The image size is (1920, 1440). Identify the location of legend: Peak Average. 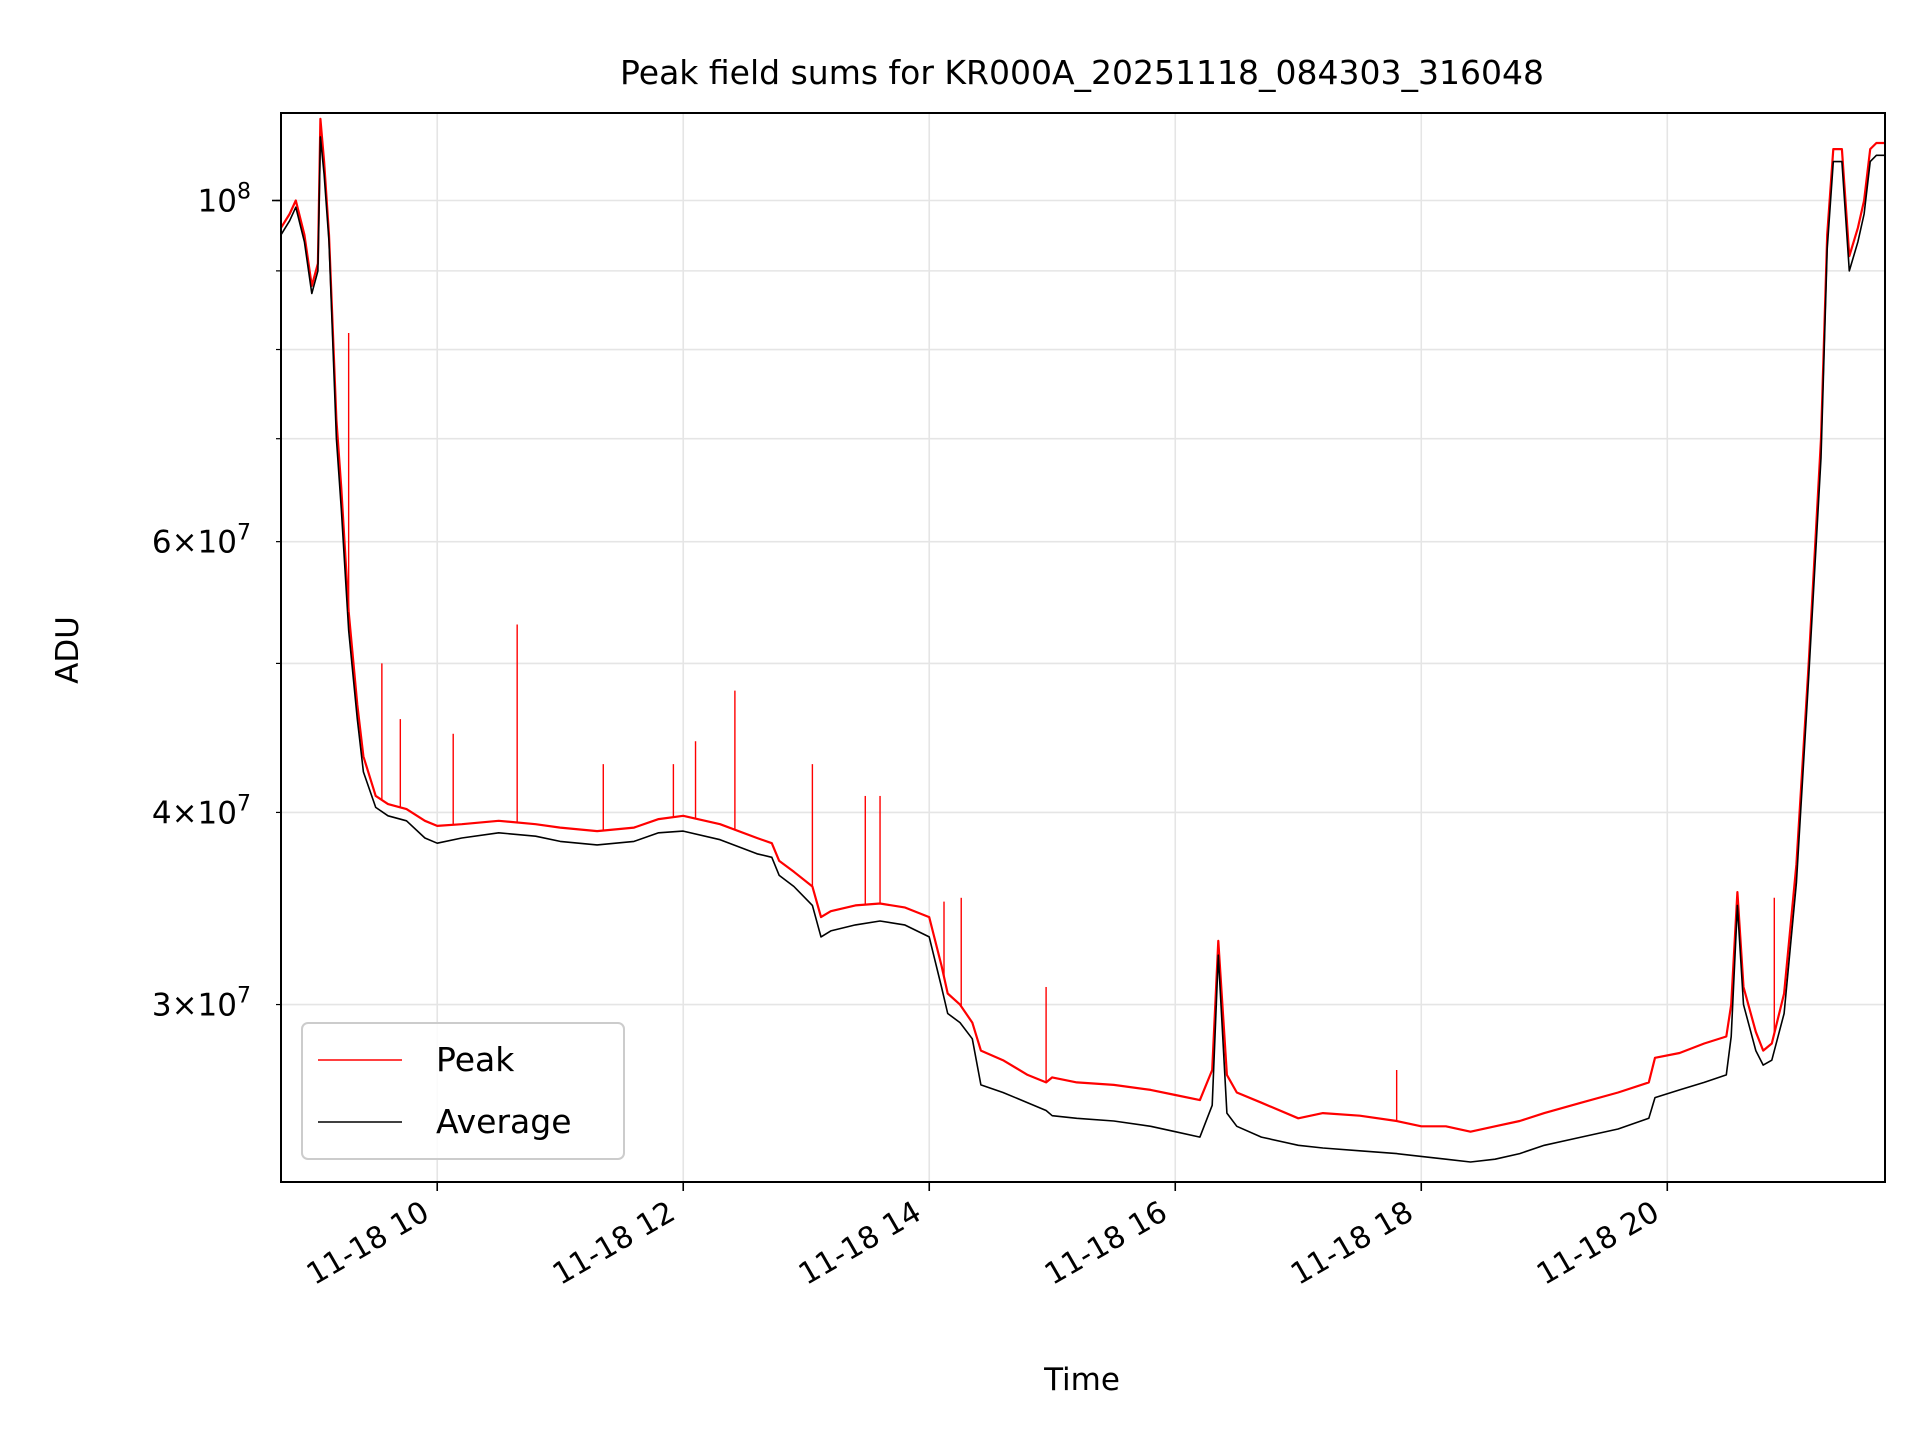
(463, 1091).